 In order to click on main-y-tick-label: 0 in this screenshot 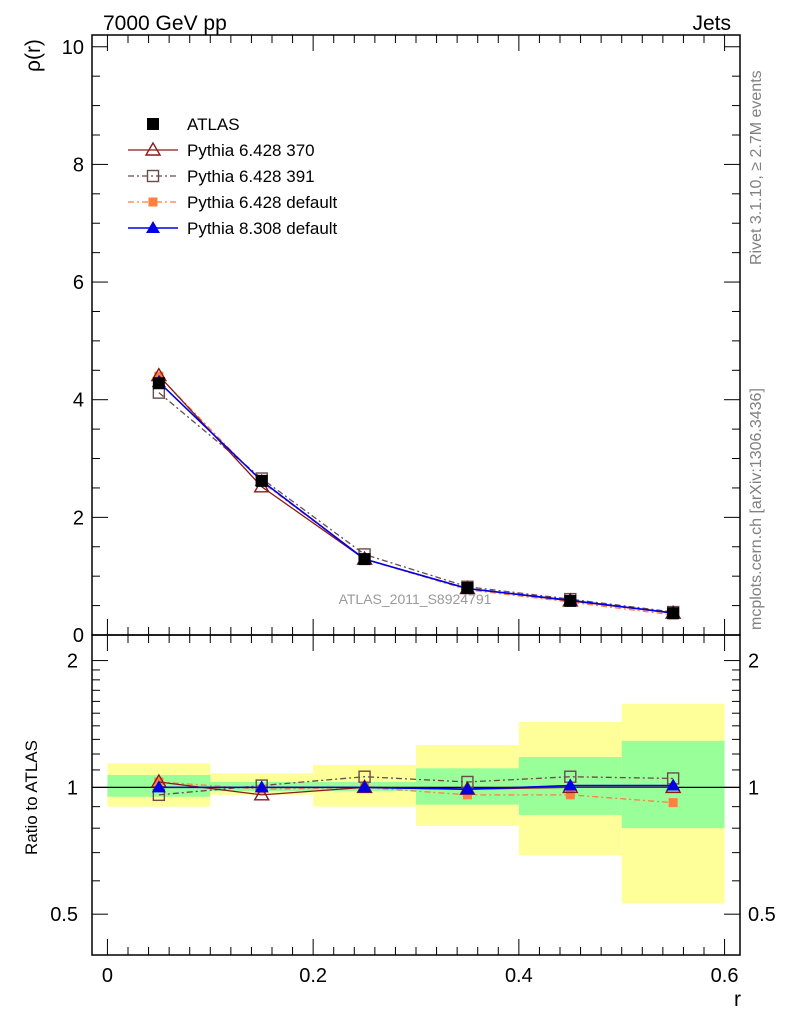, I will do `click(78, 636)`.